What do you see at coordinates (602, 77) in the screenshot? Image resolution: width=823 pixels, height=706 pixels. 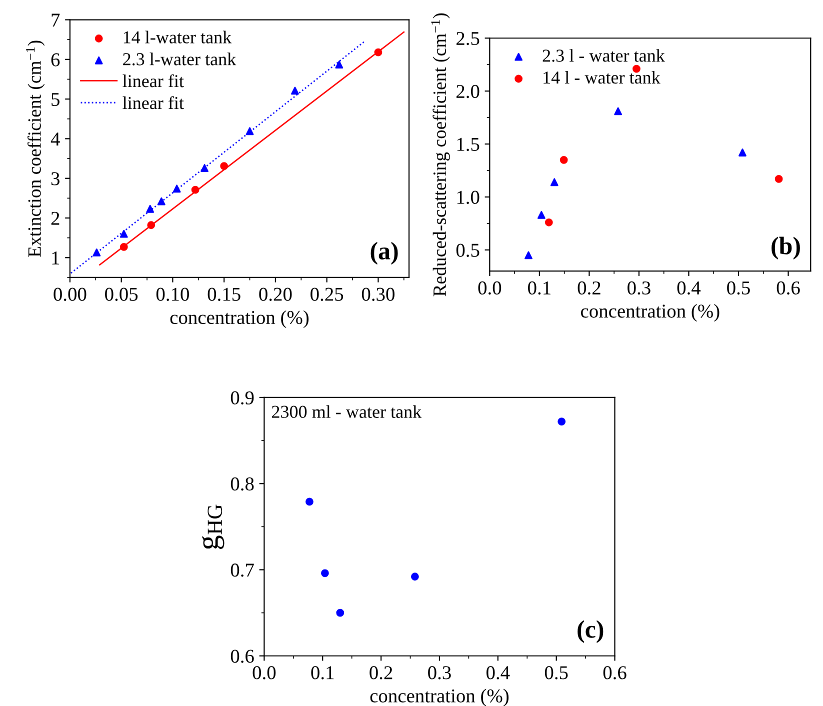 I see `legend-label: 14 l - water tank` at bounding box center [602, 77].